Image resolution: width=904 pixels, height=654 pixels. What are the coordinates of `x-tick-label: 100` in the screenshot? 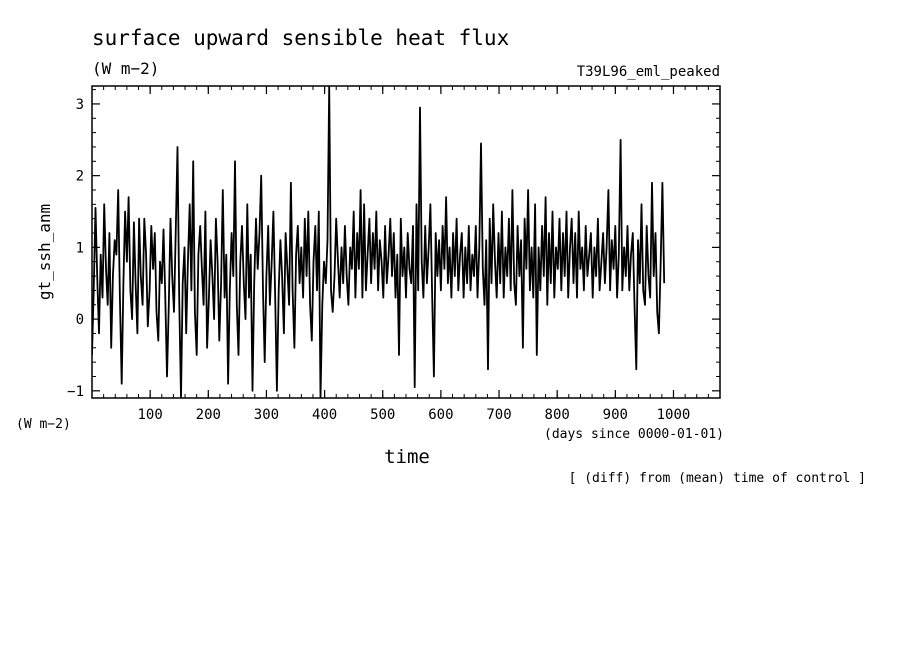 It's located at (149, 415).